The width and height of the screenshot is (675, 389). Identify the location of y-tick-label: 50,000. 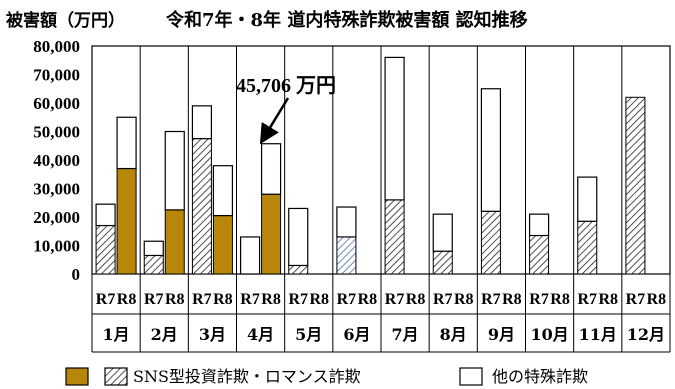
(56, 132).